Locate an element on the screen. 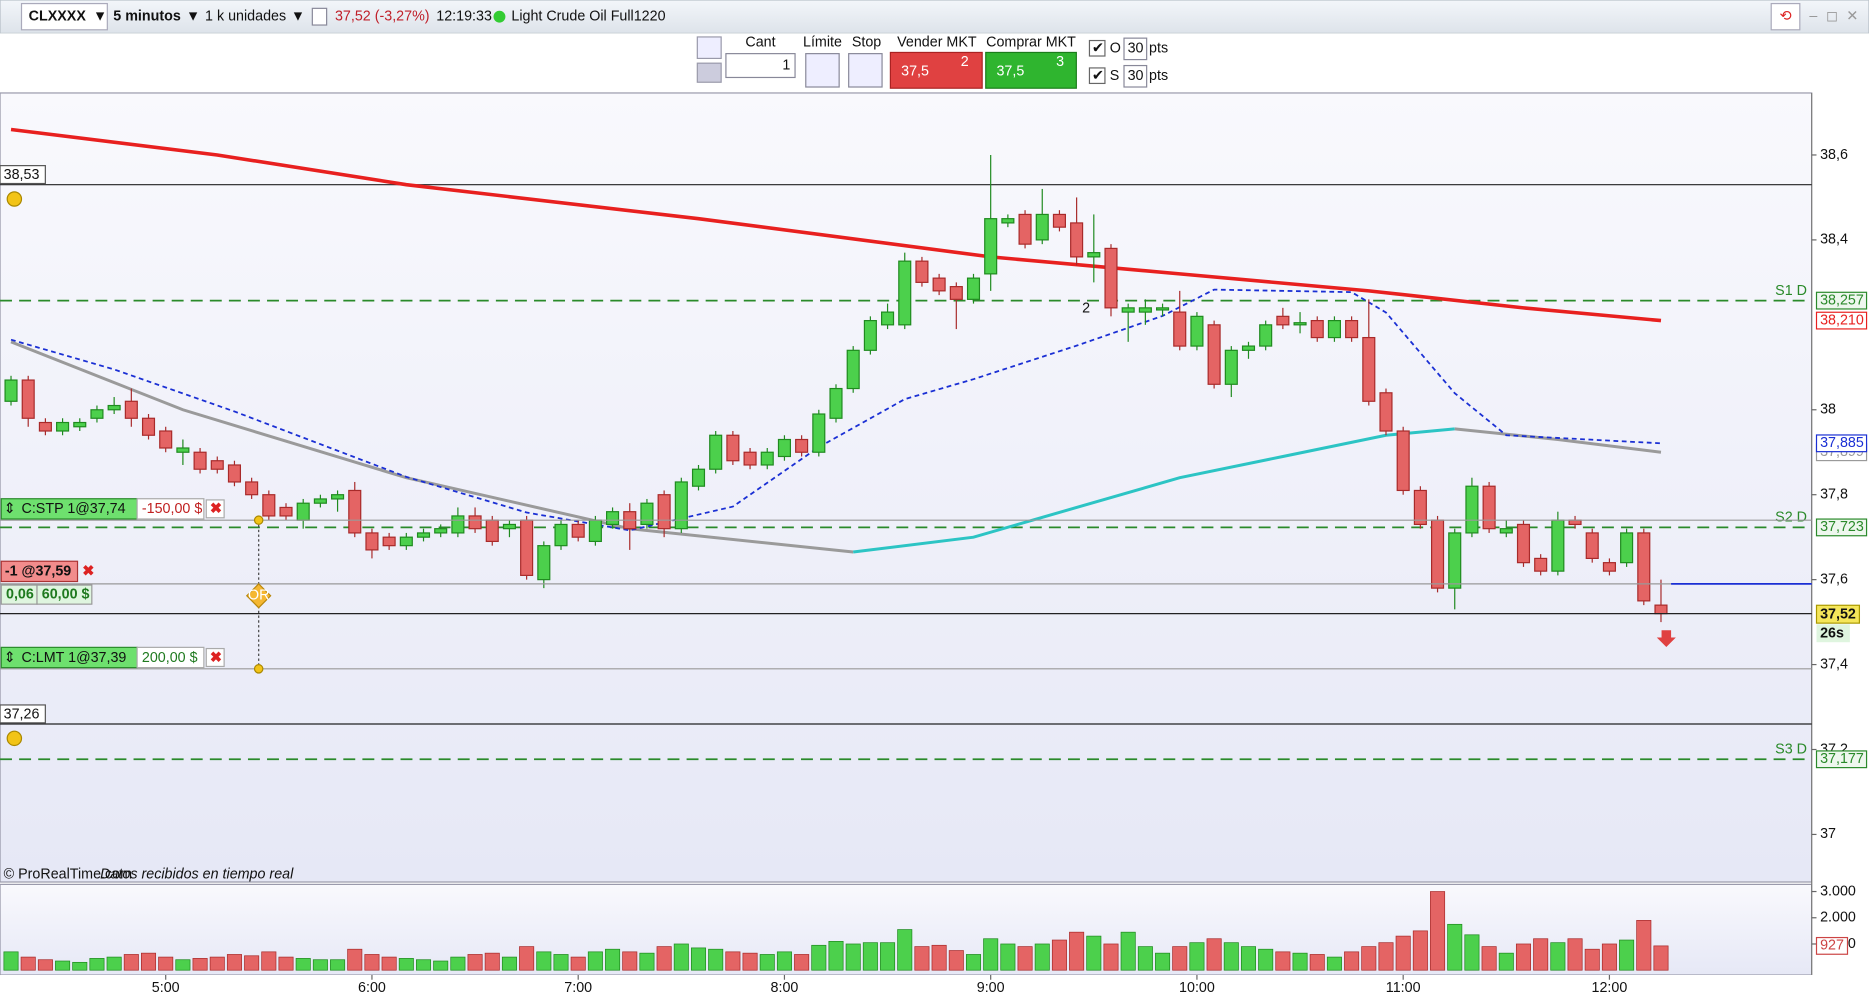  sell-fraction: 2 is located at coordinates (965, 62).